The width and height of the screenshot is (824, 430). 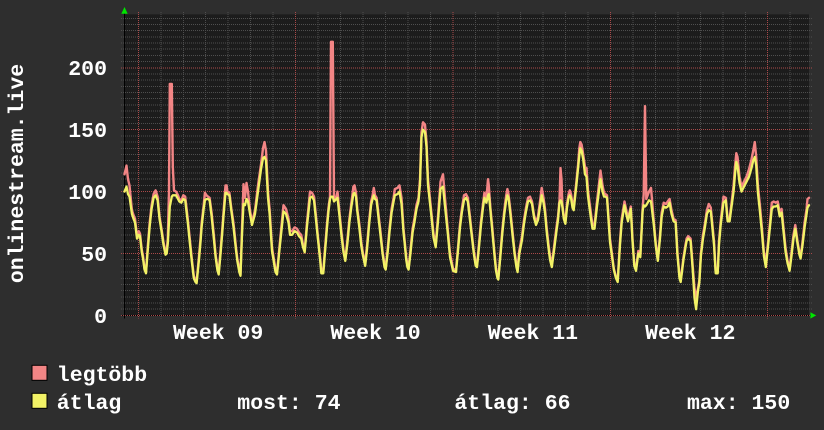 I want to click on svg-text: 100, so click(x=87, y=194).